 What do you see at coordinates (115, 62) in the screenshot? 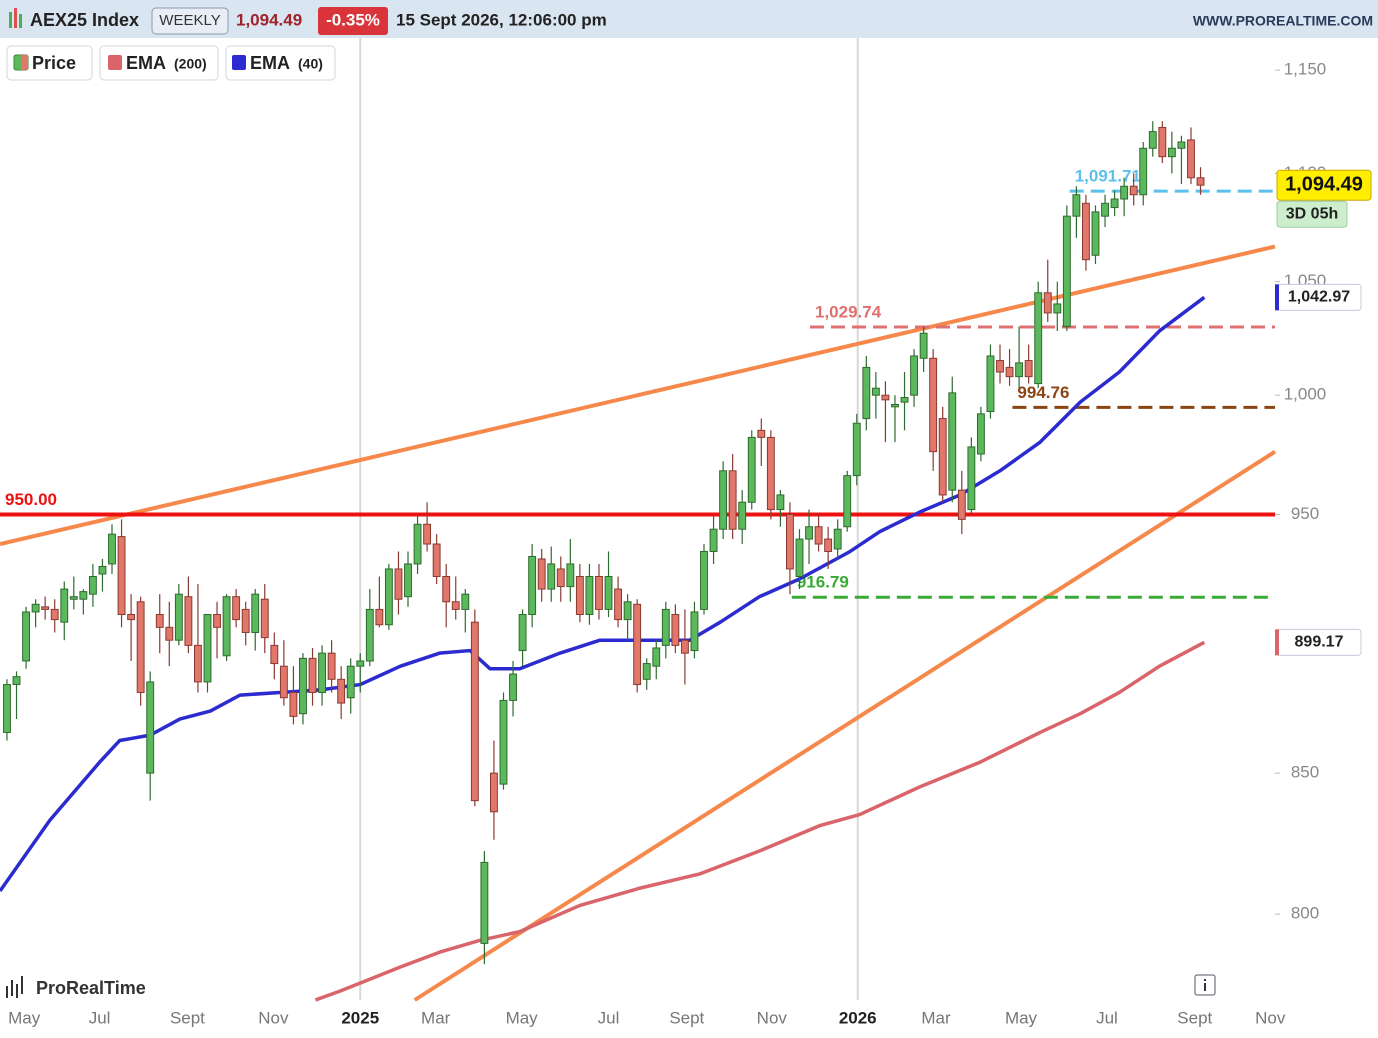
I see `legend-swatch` at bounding box center [115, 62].